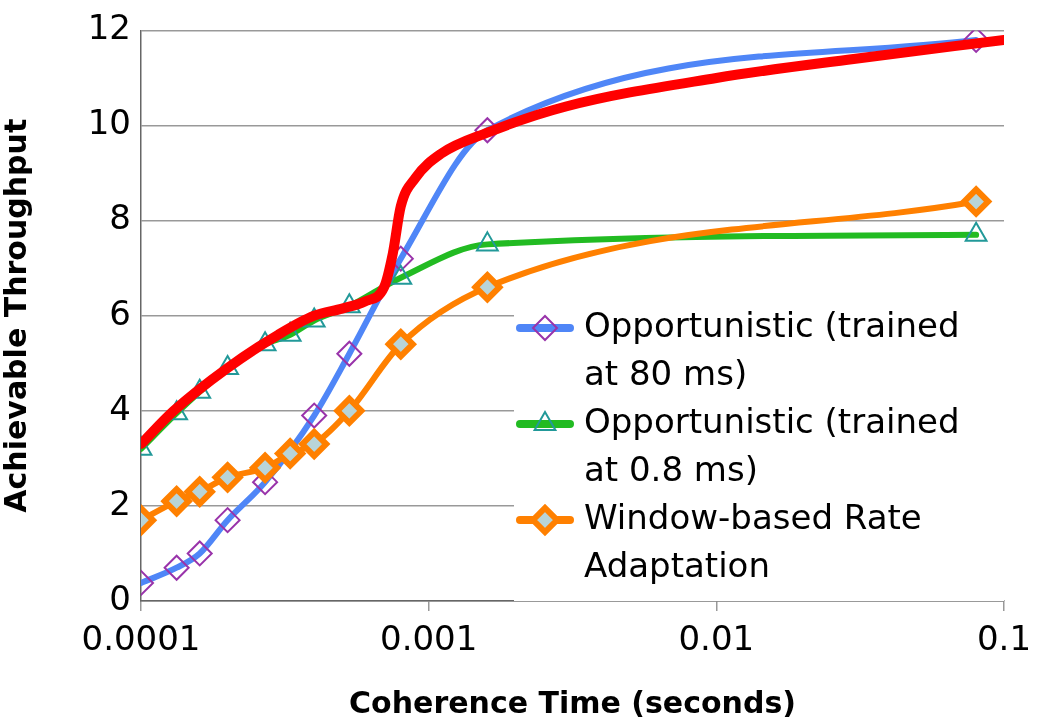 This screenshot has height=723, width=1051. What do you see at coordinates (572, 702) in the screenshot?
I see `x-axis-title: Coherence Time (seconds)` at bounding box center [572, 702].